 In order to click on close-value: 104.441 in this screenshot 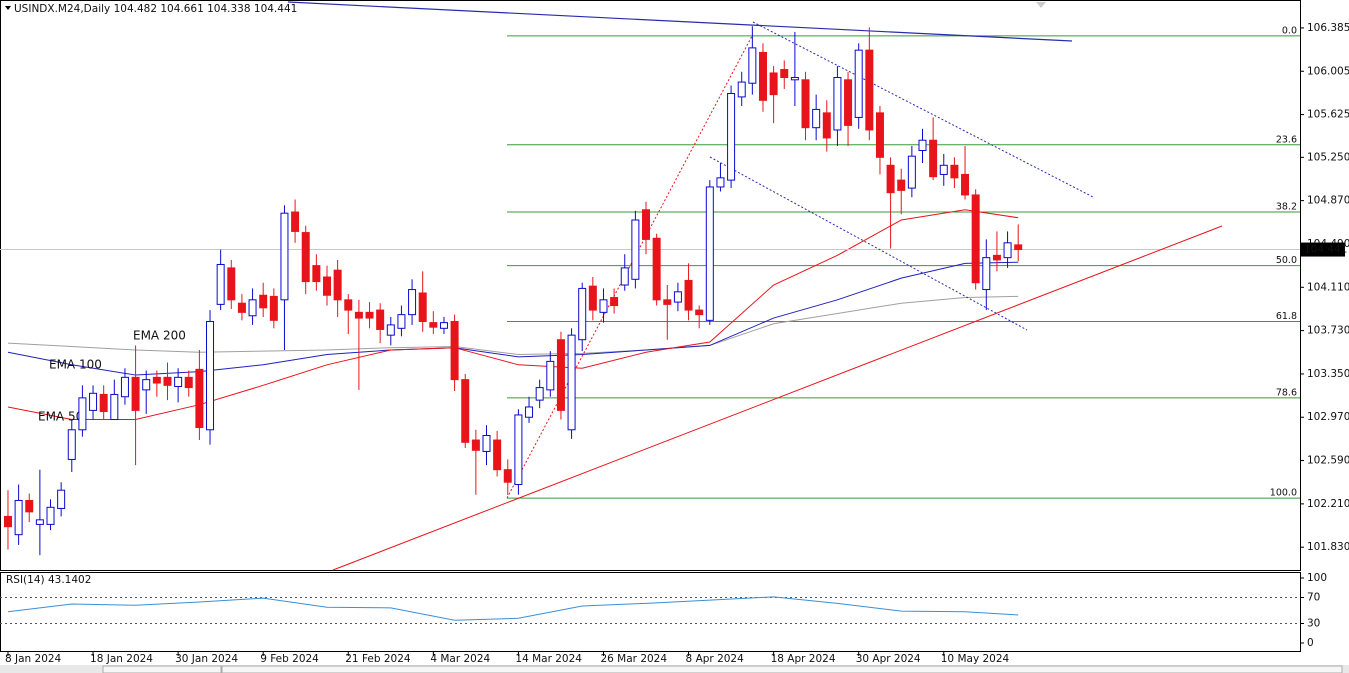, I will do `click(275, 9)`.